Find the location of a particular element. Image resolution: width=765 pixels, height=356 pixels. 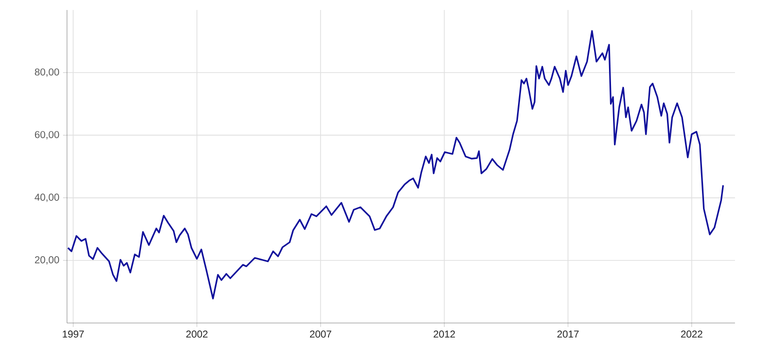

x-tick-label: 2007 is located at coordinates (321, 334).